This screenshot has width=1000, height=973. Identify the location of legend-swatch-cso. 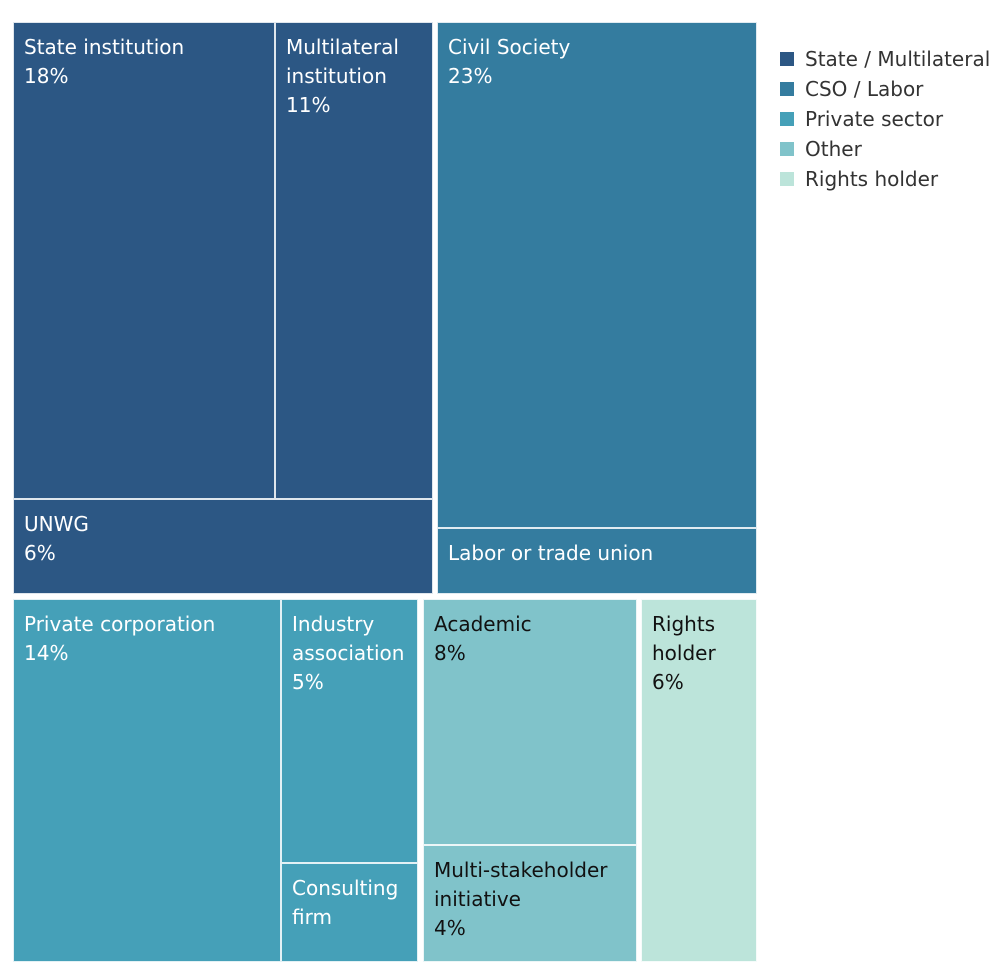
(787, 89).